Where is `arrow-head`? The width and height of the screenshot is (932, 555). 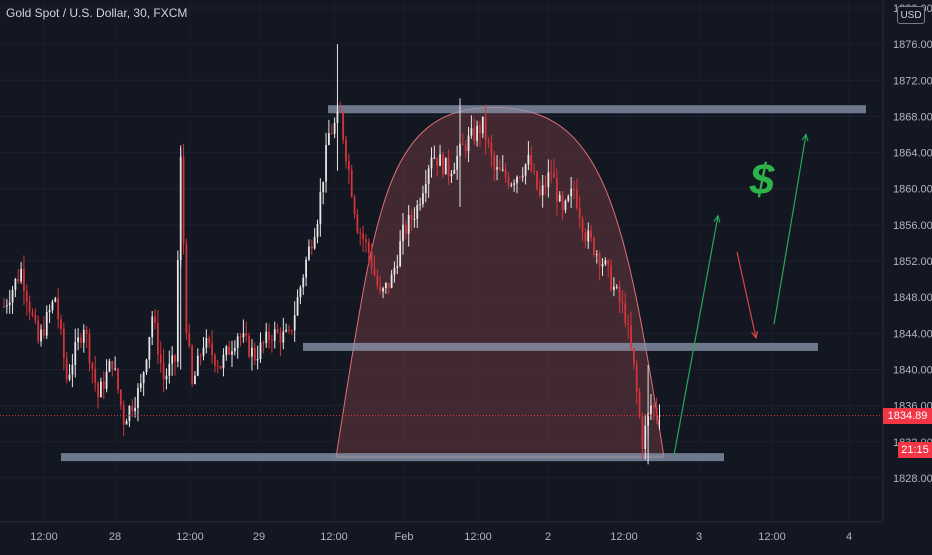 arrow-head is located at coordinates (805, 137).